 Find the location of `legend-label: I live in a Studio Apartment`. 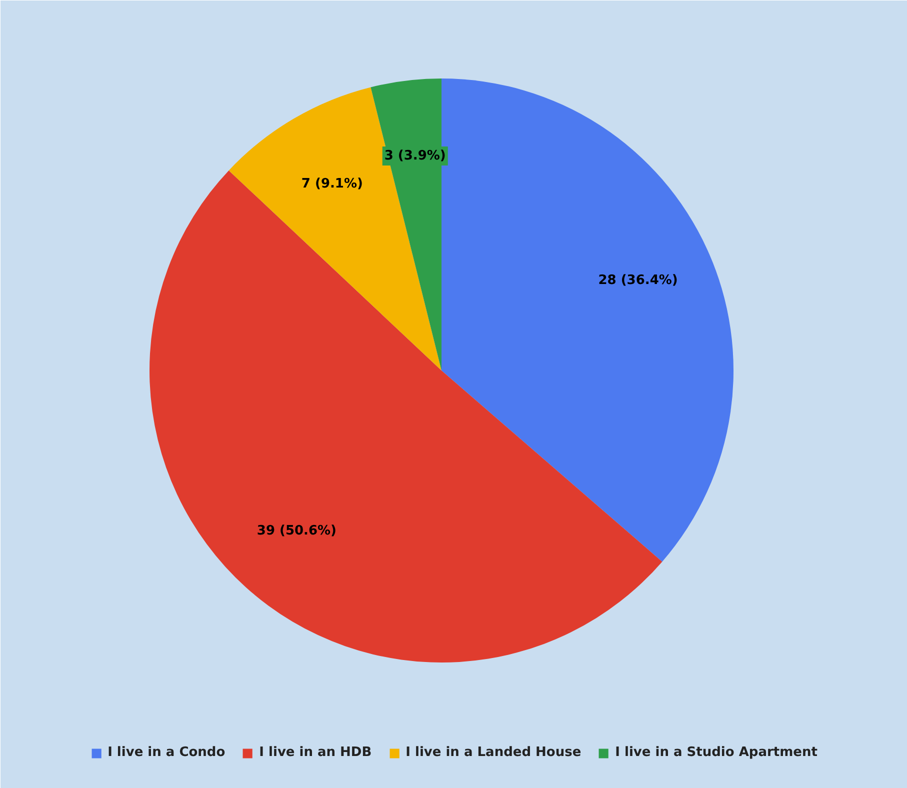

legend-label: I live in a Studio Apartment is located at coordinates (716, 752).